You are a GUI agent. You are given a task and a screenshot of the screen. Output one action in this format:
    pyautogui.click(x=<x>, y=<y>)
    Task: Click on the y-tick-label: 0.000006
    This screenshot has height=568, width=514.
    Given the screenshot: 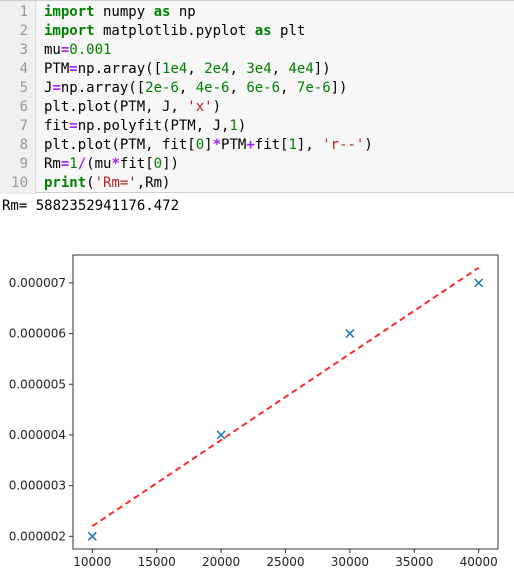 What is the action you would take?
    pyautogui.click(x=37, y=334)
    